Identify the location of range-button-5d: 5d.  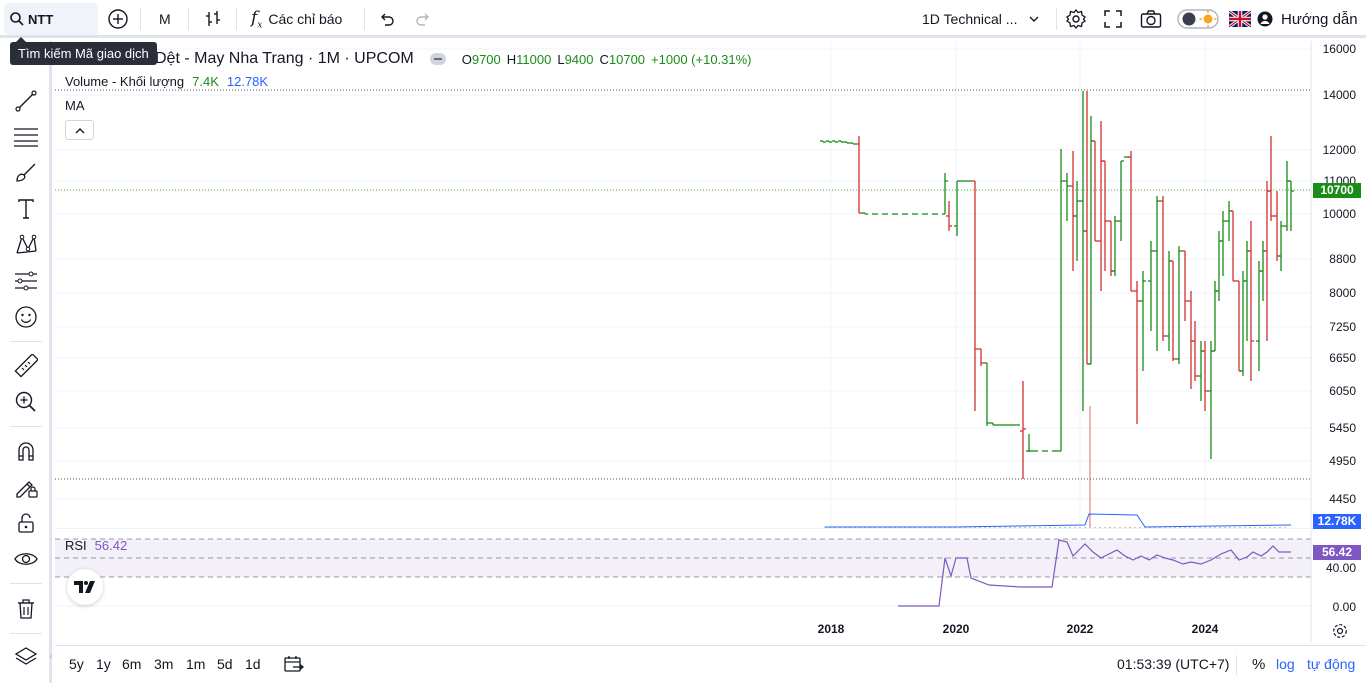
(225, 664).